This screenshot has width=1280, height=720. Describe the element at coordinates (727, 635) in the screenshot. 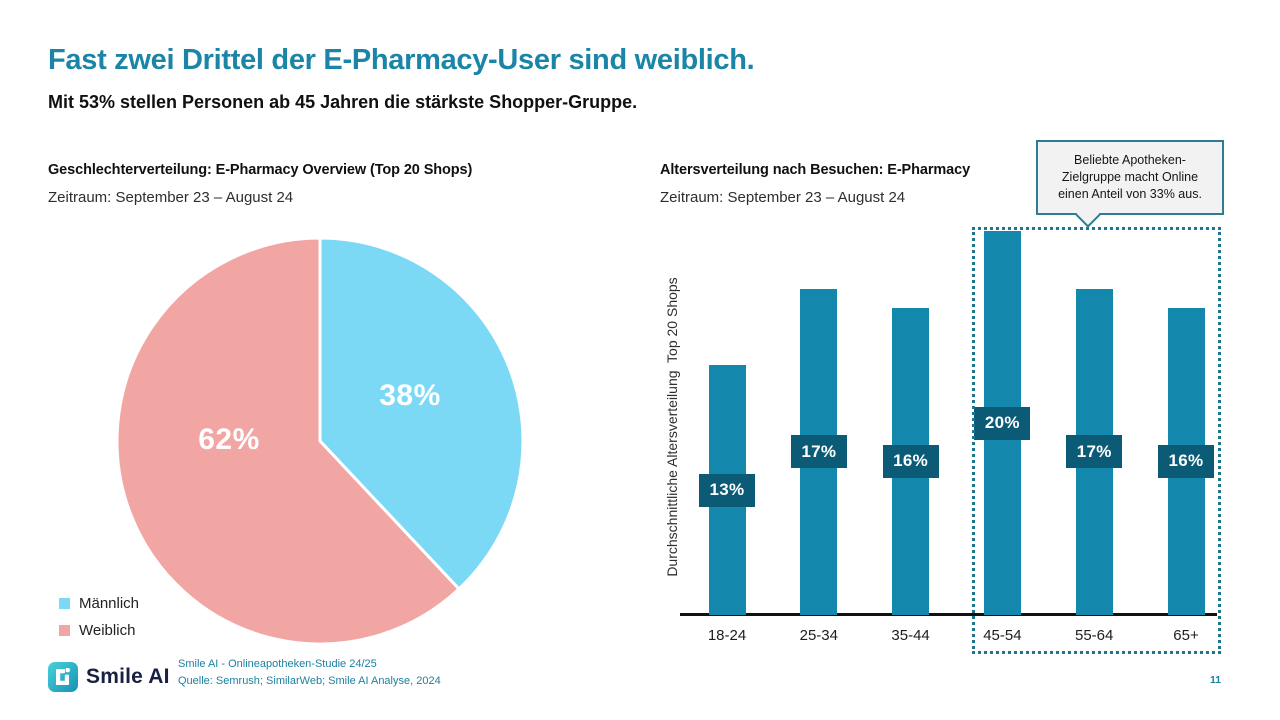

I see `x-axis-label: 18-24` at that location.